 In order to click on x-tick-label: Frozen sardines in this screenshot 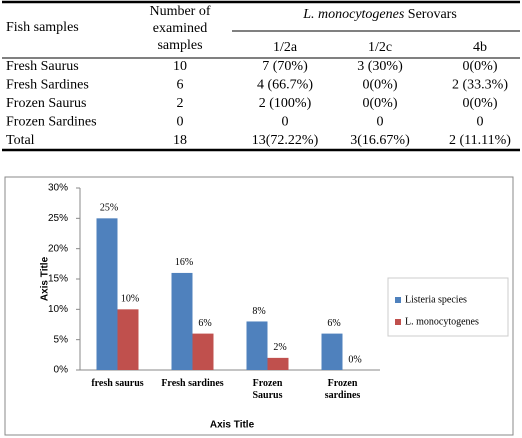, I will do `click(342, 389)`.